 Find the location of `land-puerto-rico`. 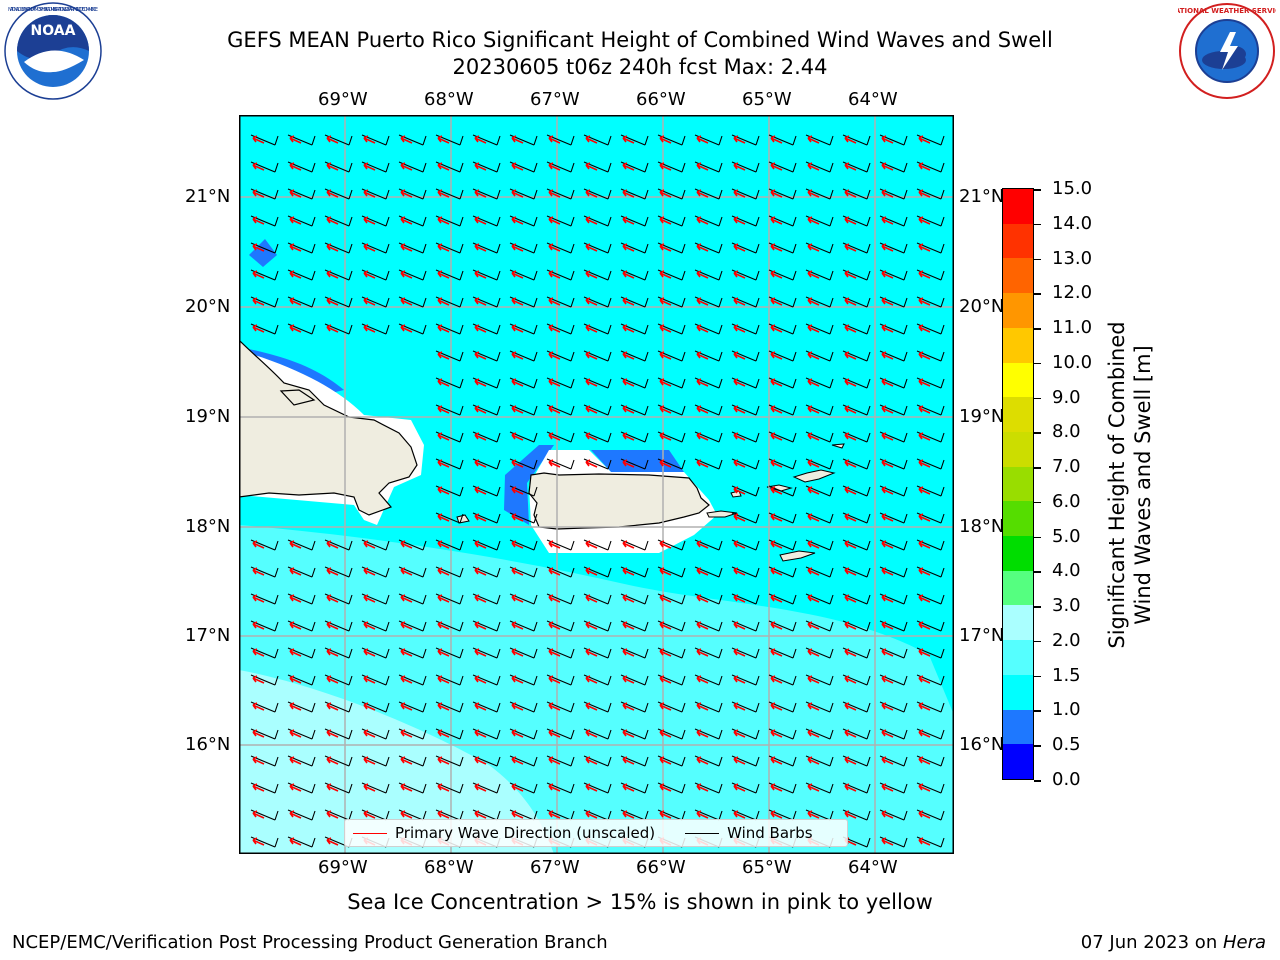

land-puerto-rico is located at coordinates (619, 501).